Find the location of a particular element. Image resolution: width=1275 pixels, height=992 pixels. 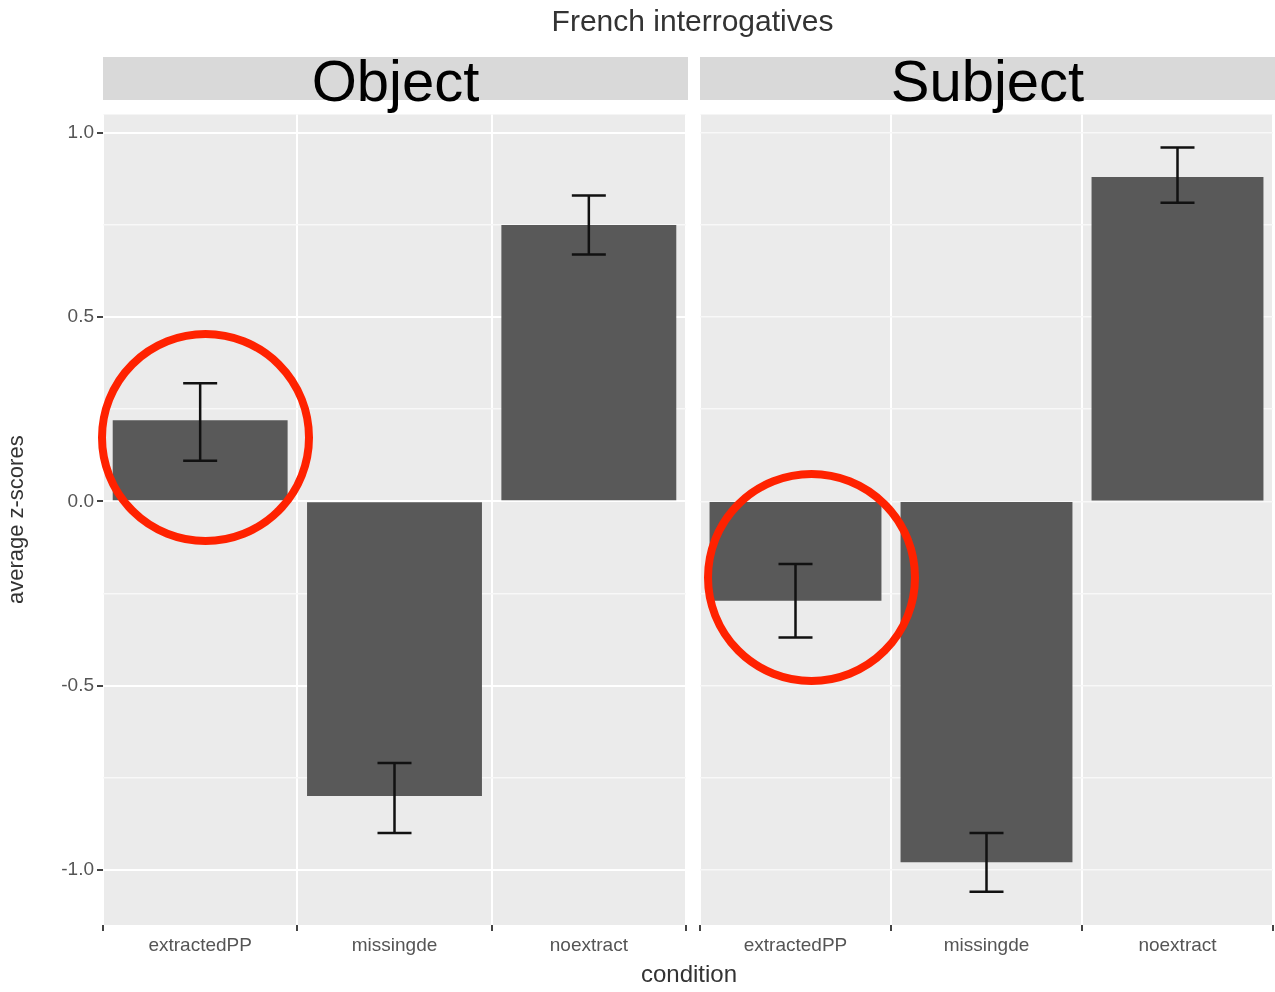

chart-subtitle: Subject is located at coordinates (987, 80).